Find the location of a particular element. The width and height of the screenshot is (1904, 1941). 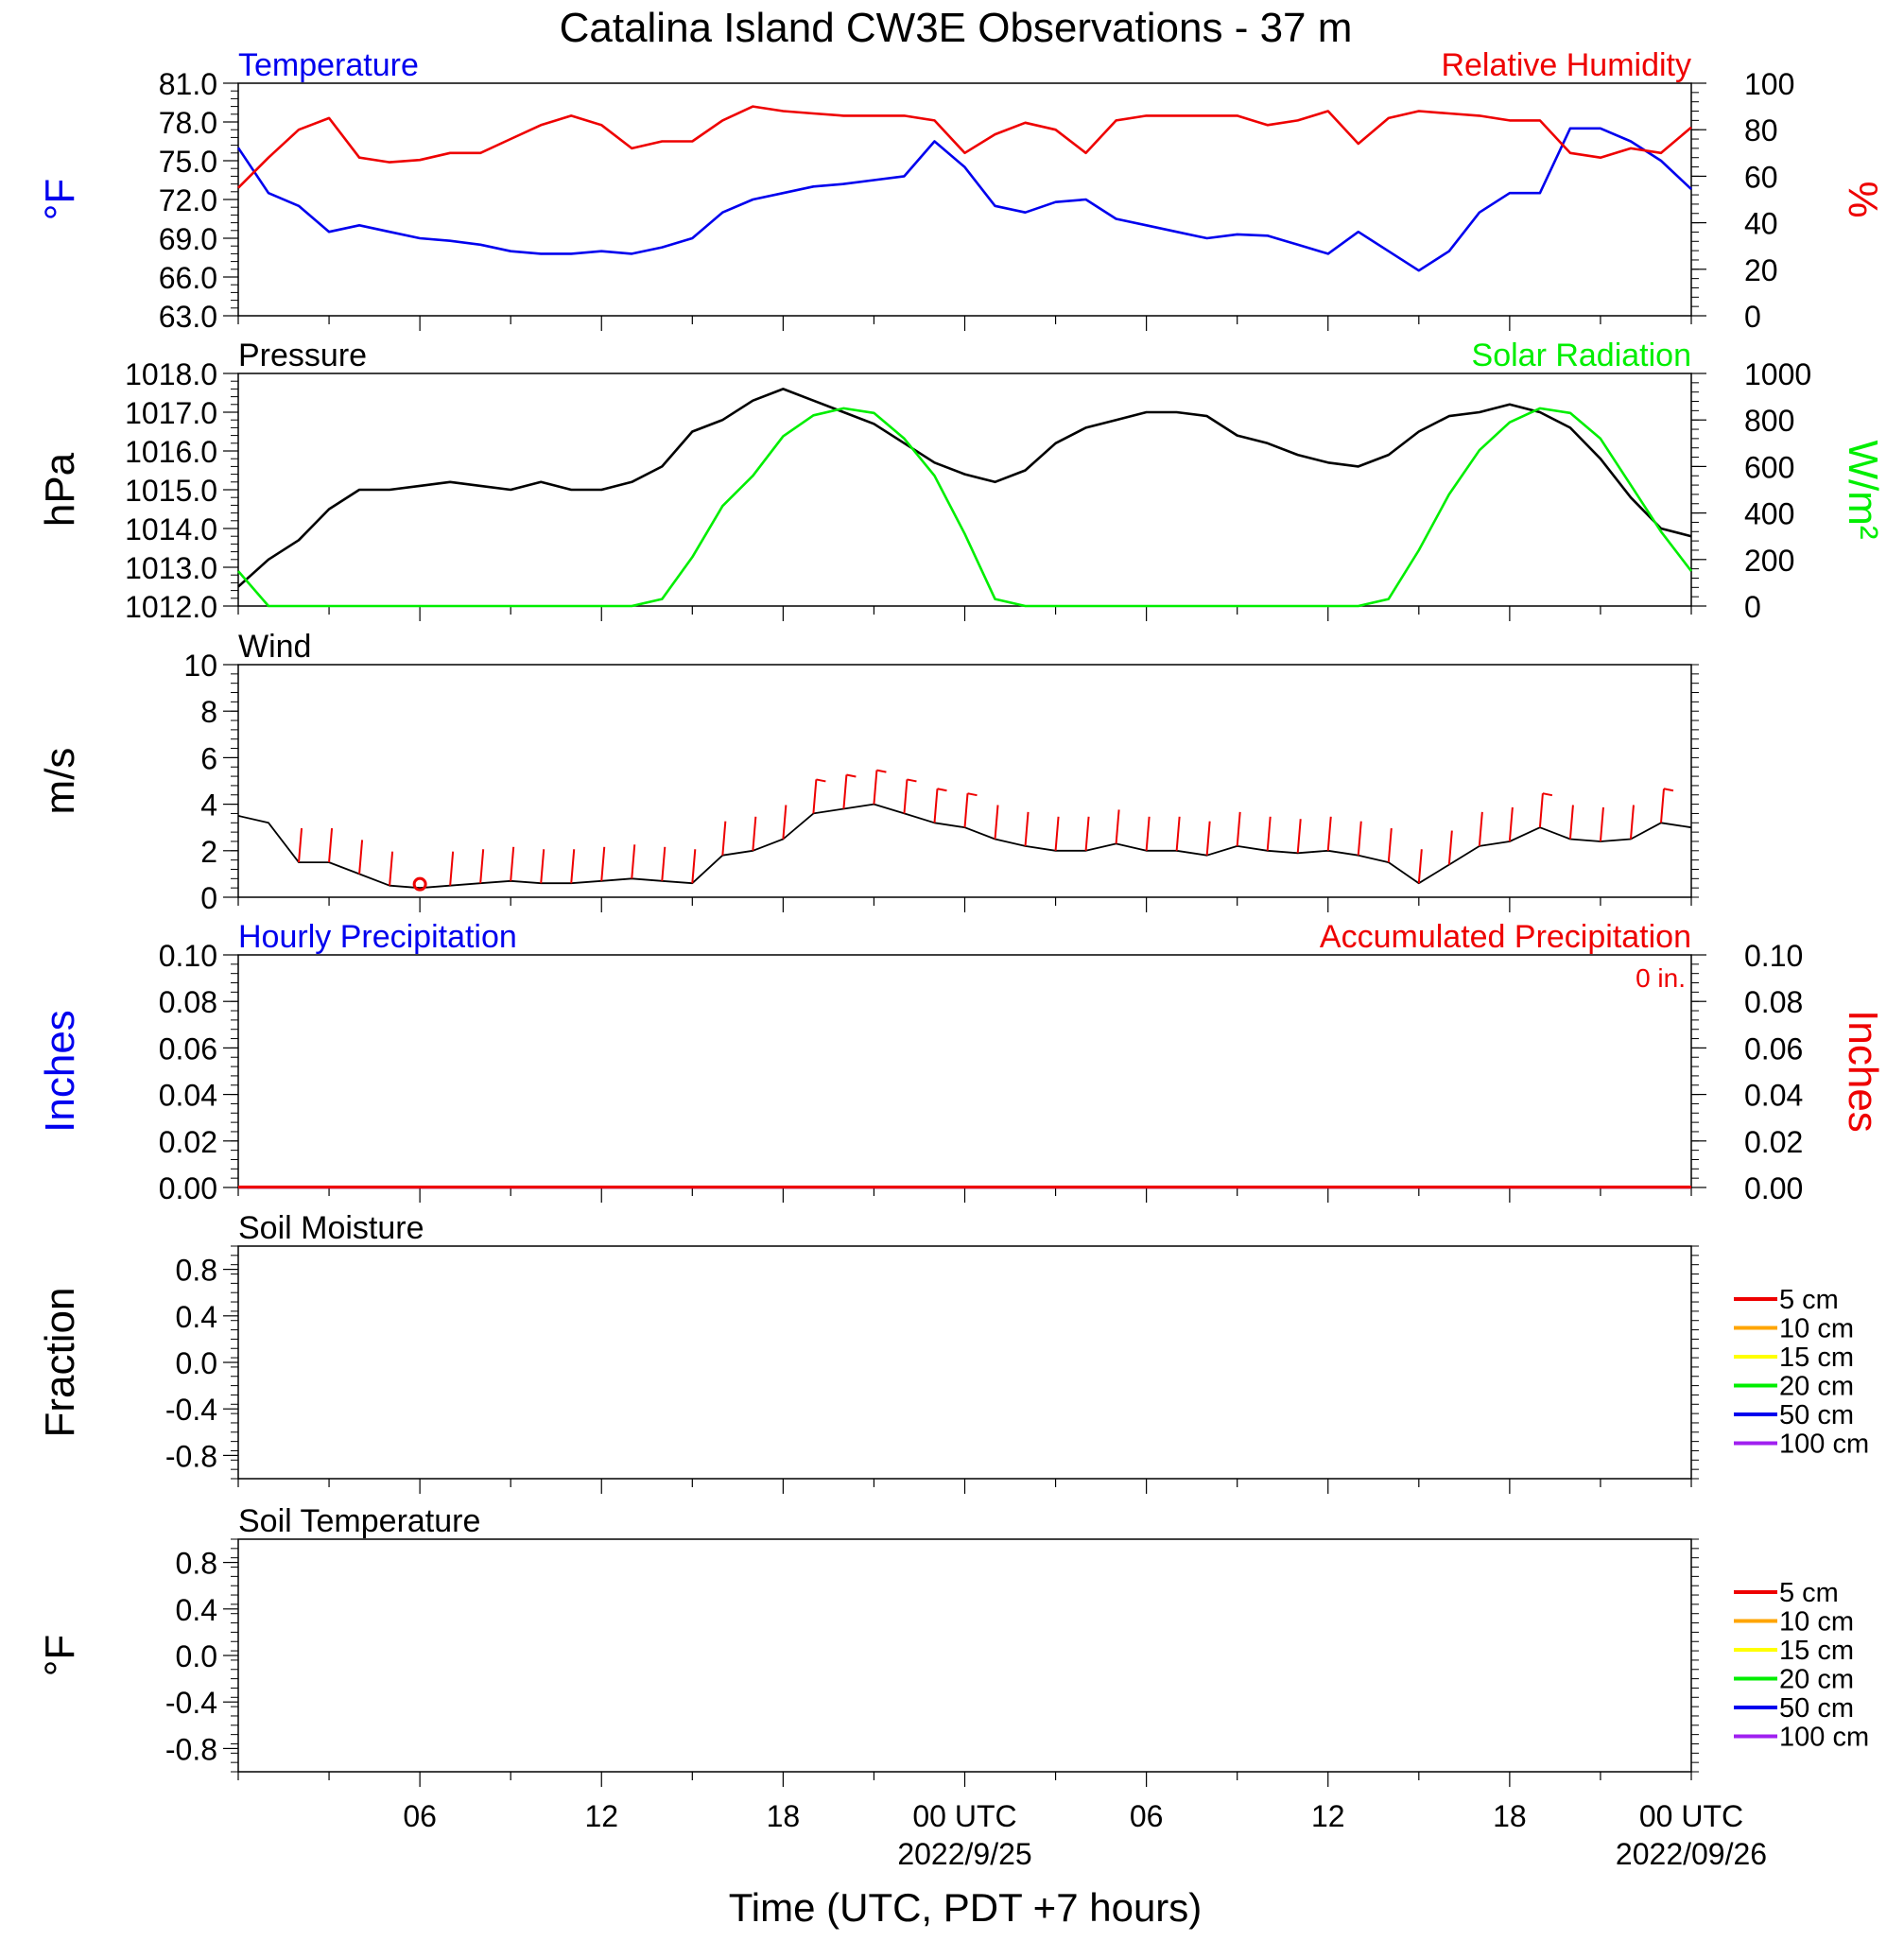

y-tick-label-left: 63.0 is located at coordinates (188, 317).